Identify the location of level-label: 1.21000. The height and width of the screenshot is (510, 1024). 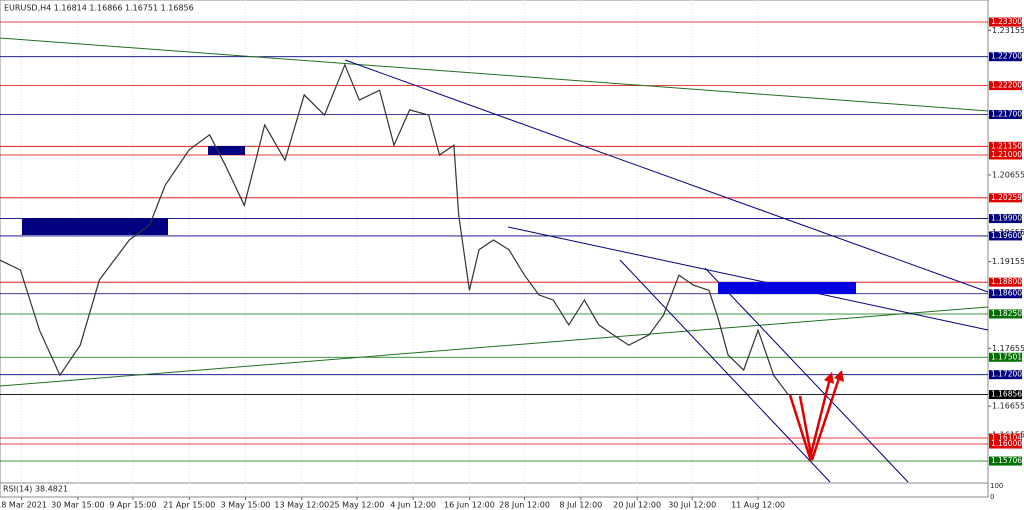
(1006, 154).